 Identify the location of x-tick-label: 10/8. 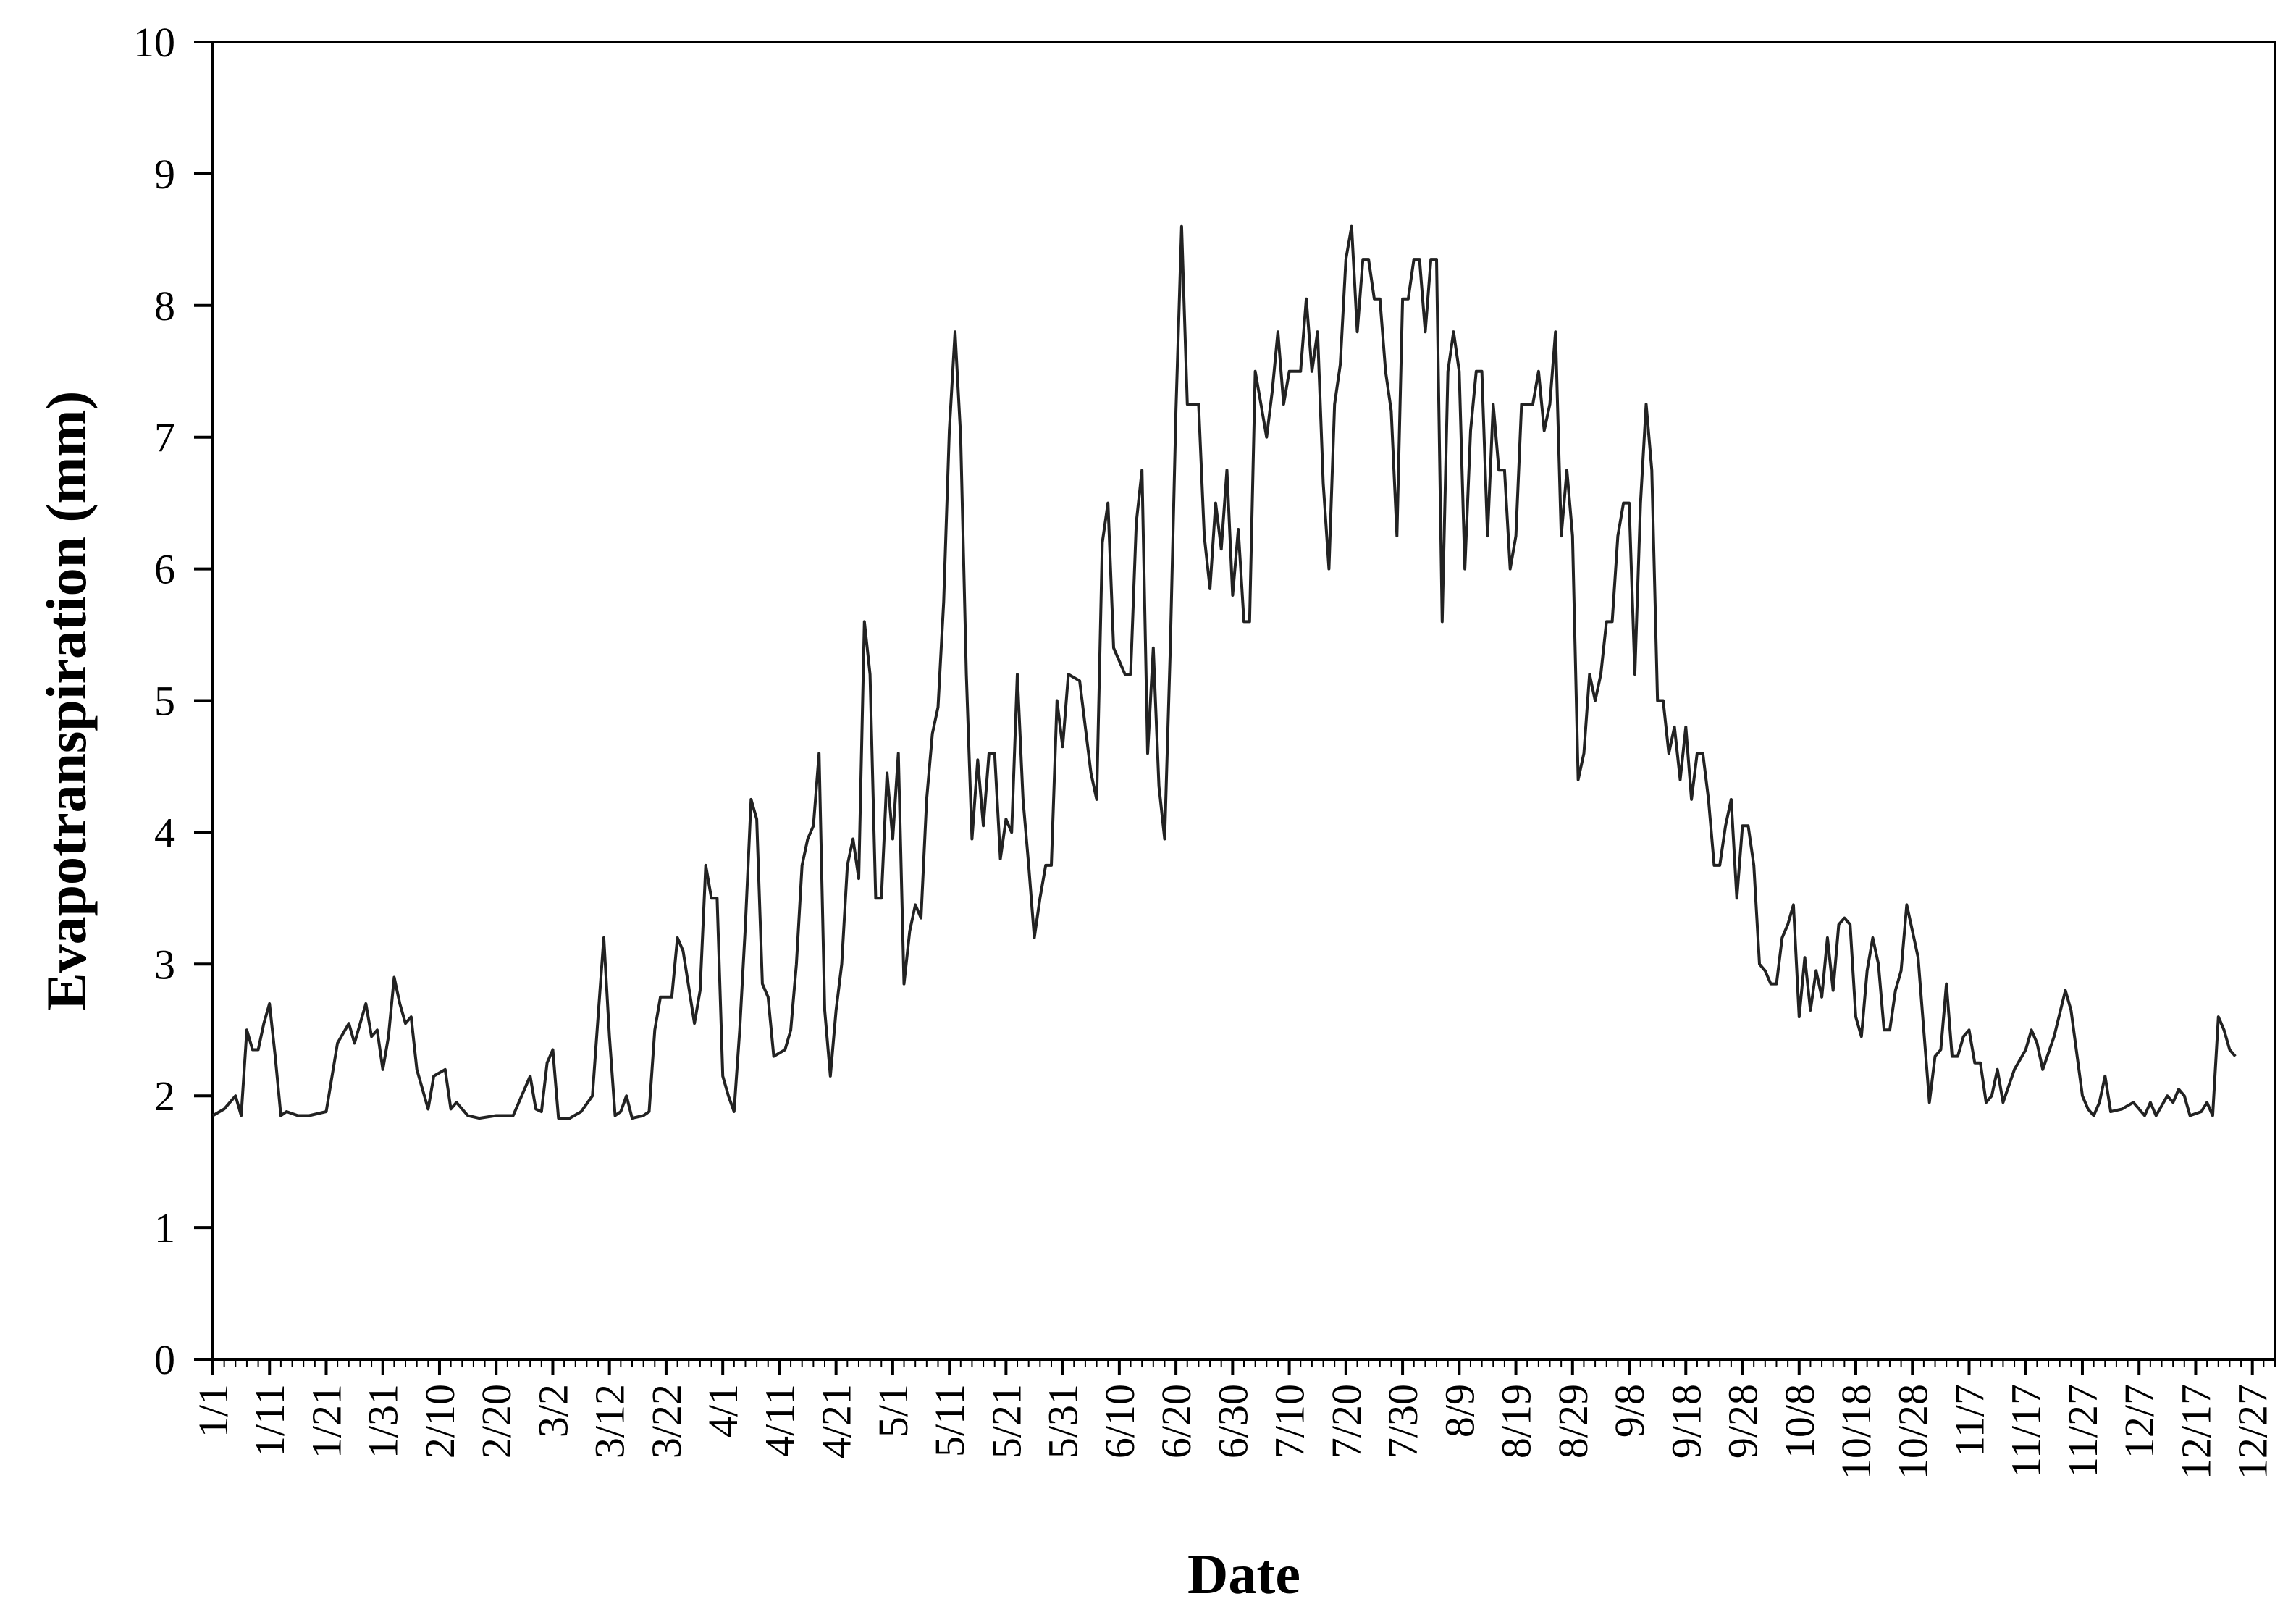
(1799, 1421).